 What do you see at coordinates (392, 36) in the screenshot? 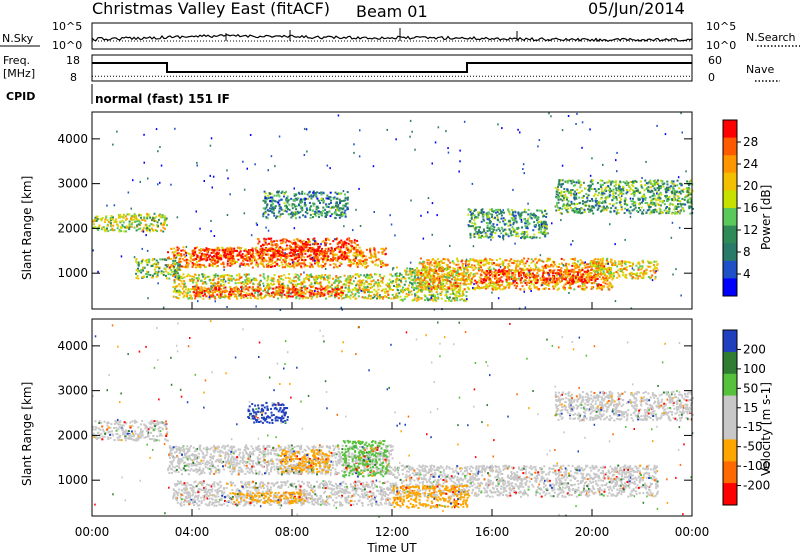
I see `noise-panel-frame` at bounding box center [392, 36].